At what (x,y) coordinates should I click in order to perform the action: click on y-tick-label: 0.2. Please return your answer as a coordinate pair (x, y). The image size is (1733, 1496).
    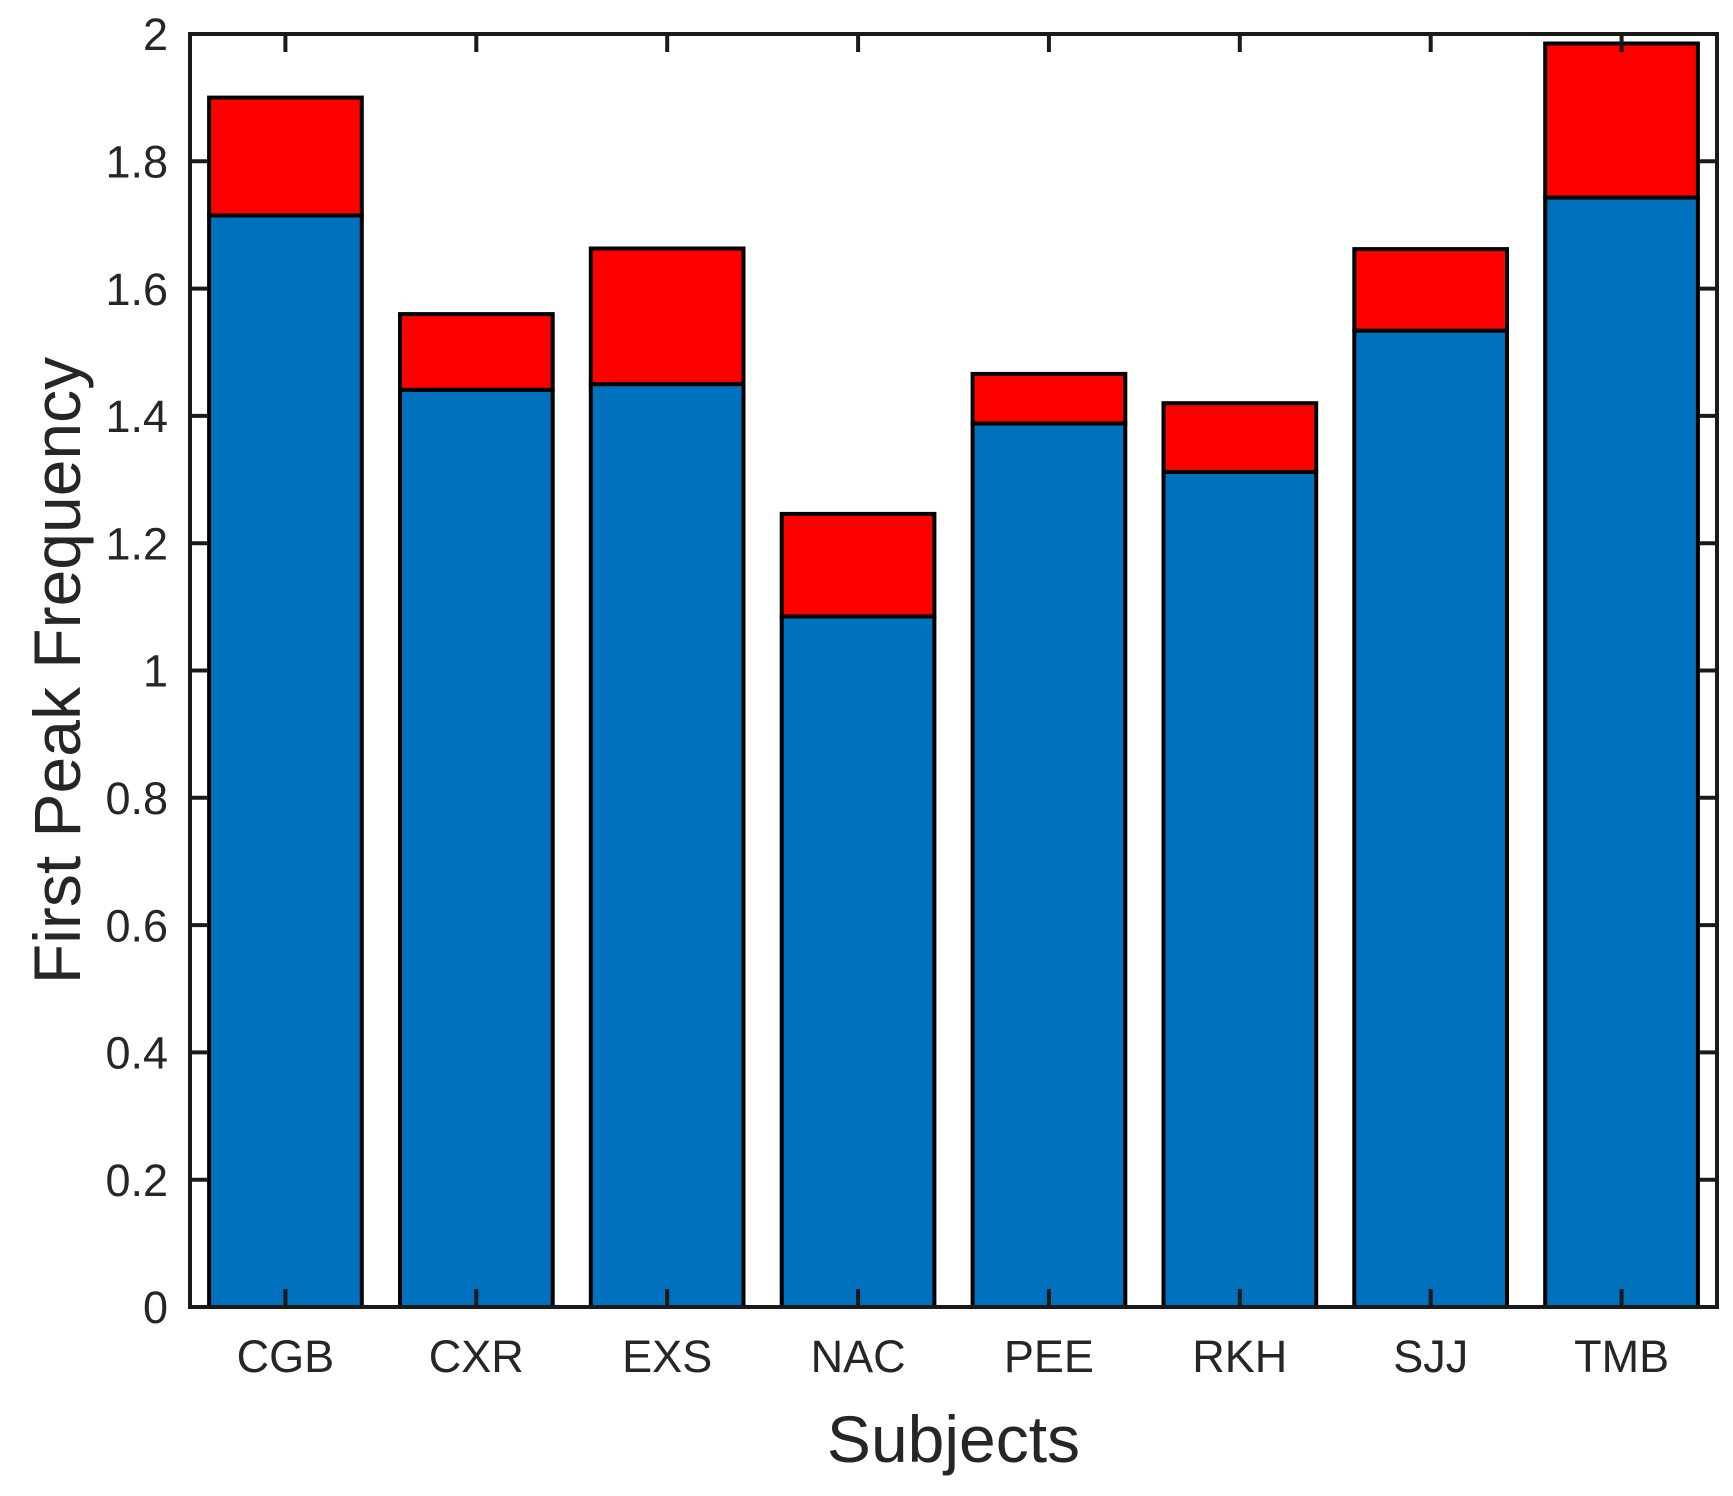
    Looking at the image, I should click on (136, 1180).